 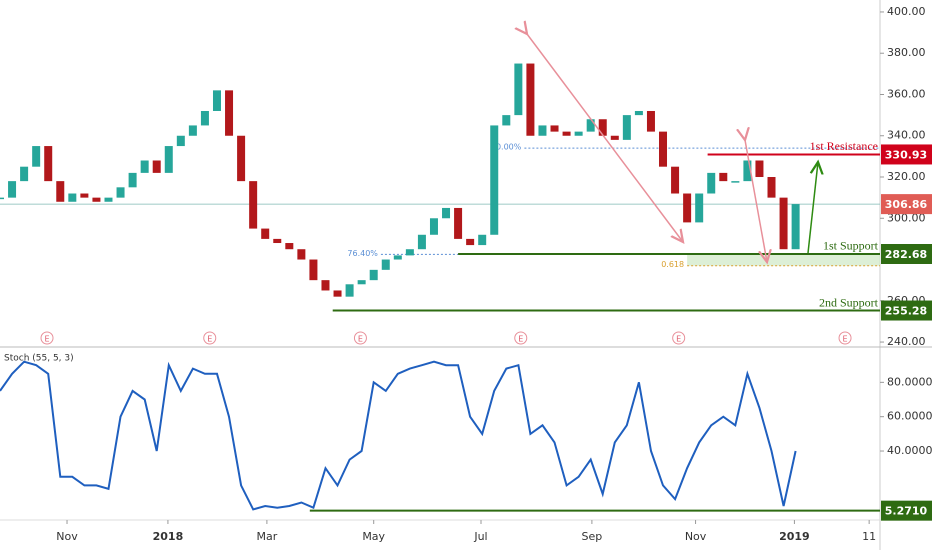 What do you see at coordinates (906, 52) in the screenshot?
I see `y-tick-label: 380.00` at bounding box center [906, 52].